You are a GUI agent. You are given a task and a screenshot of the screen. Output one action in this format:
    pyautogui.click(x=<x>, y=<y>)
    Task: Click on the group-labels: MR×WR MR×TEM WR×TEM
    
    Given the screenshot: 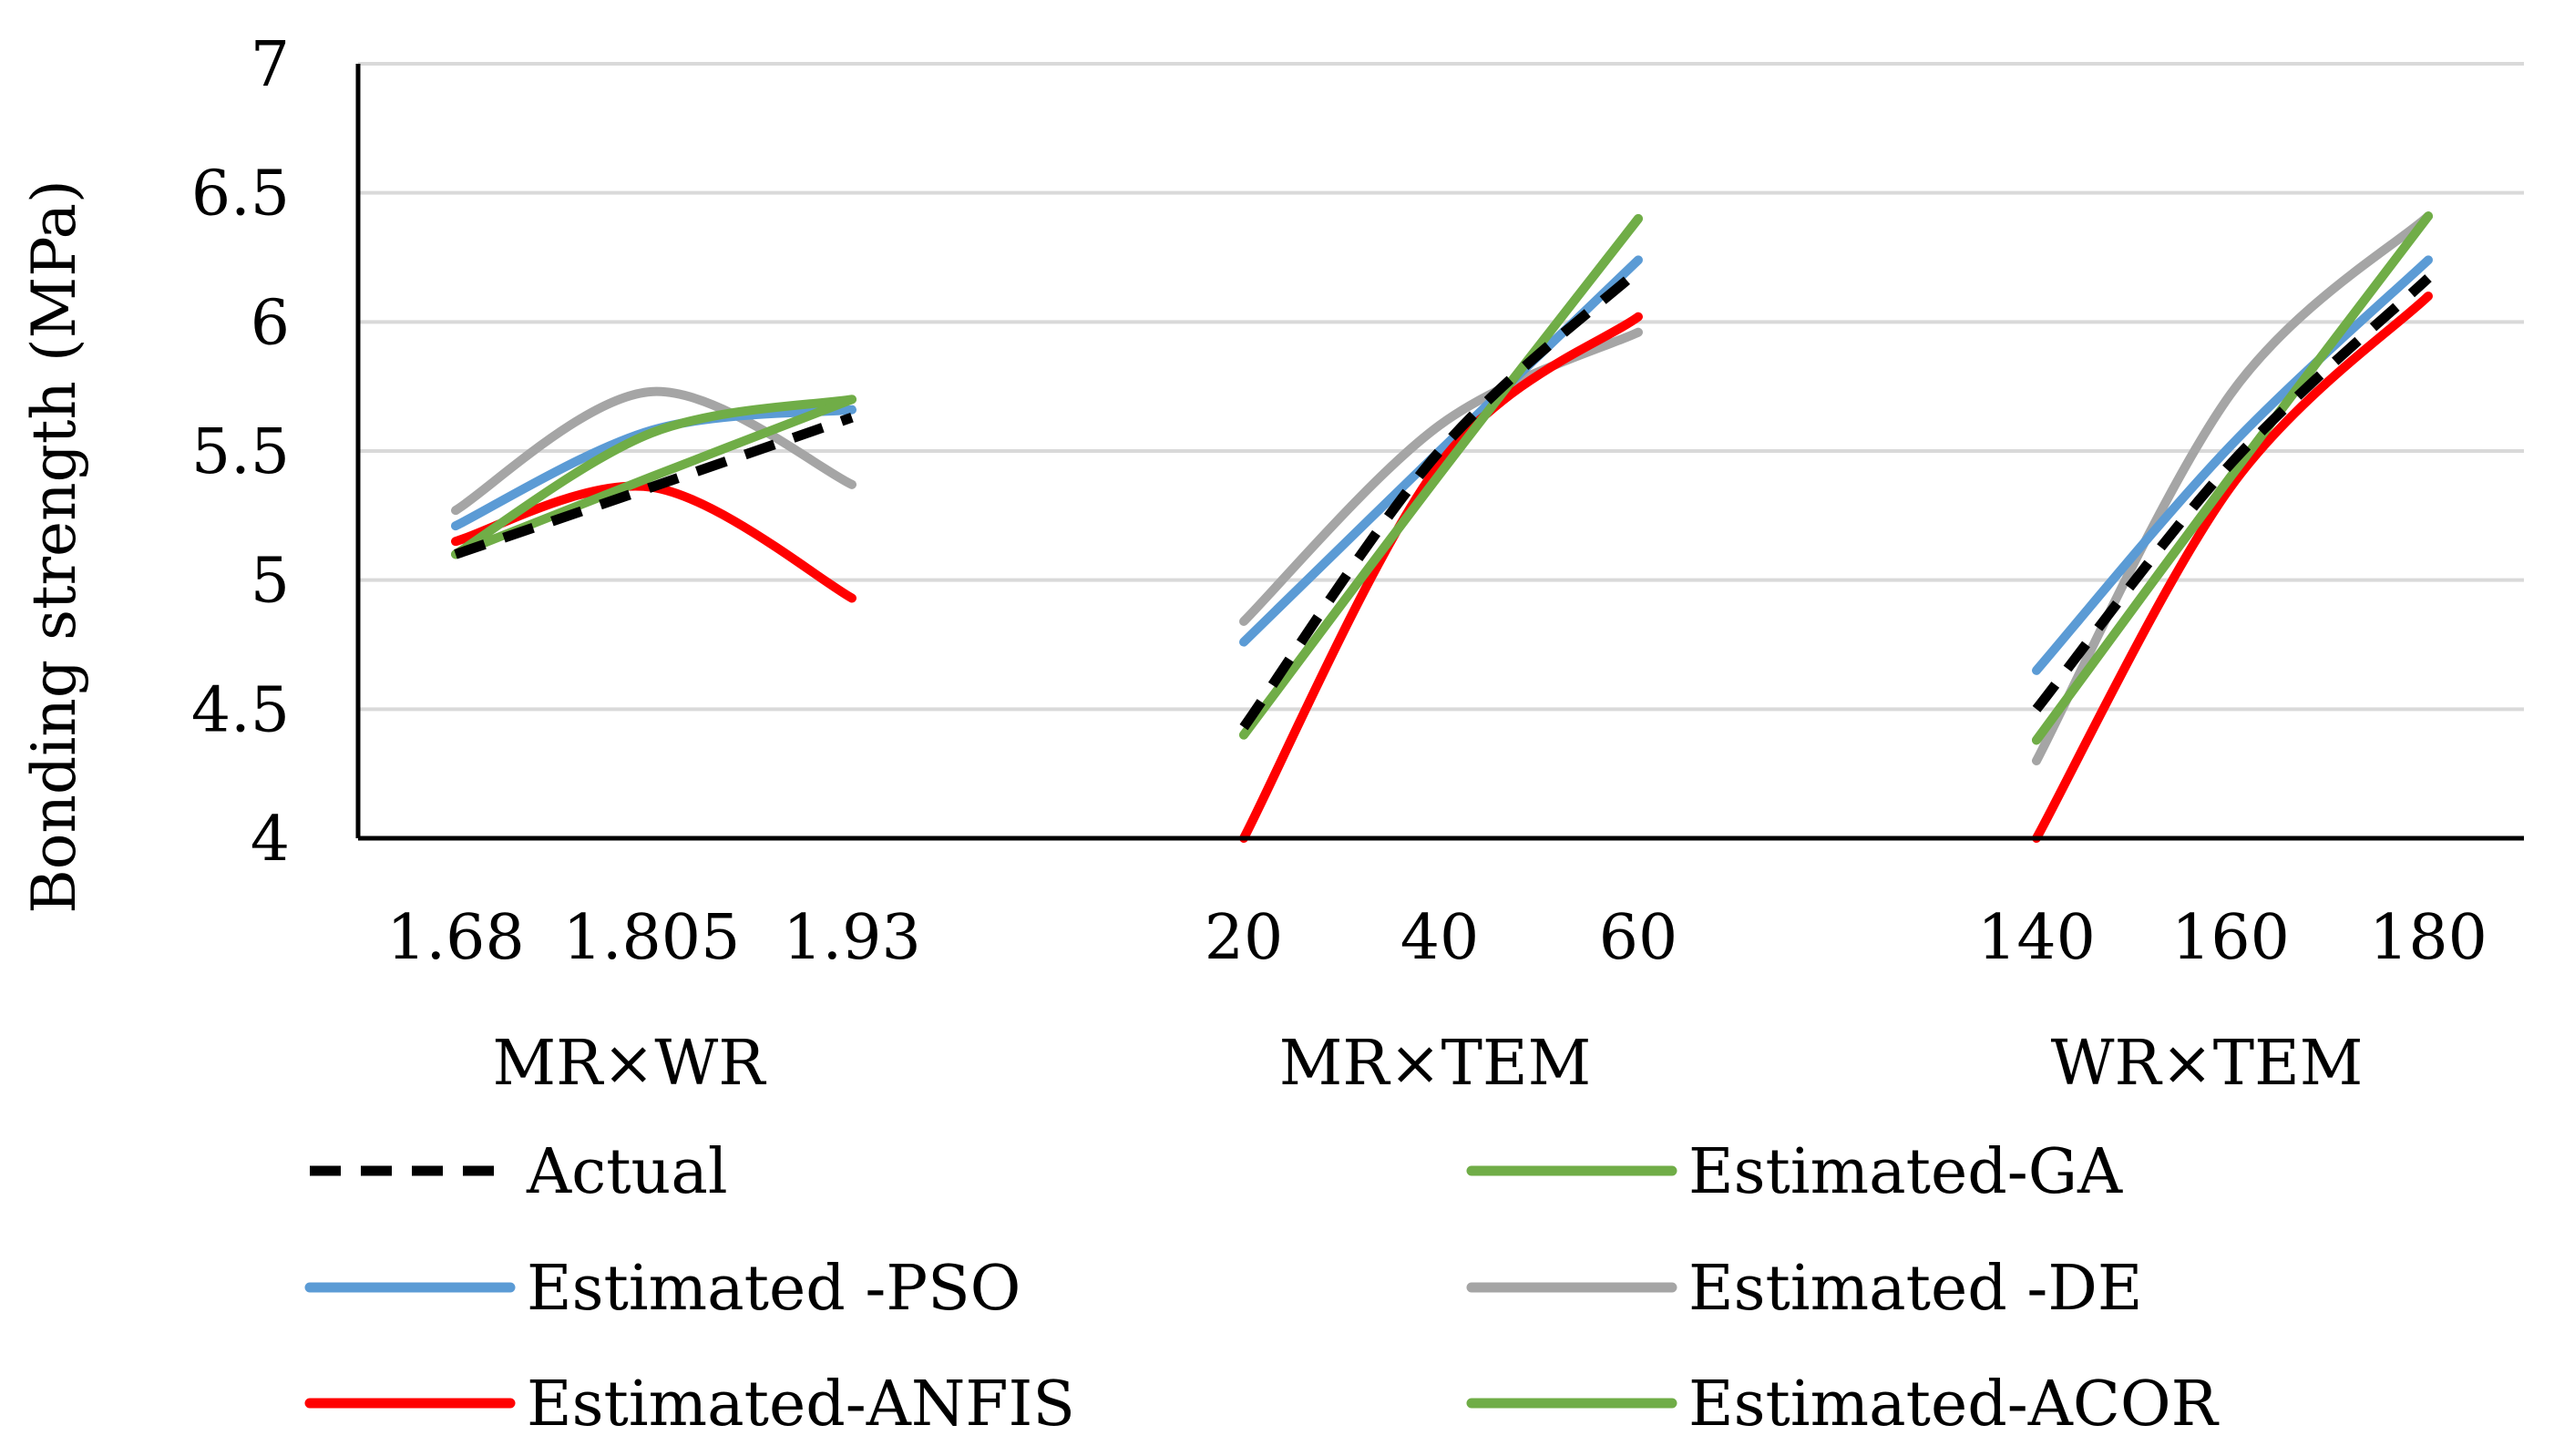 What is the action you would take?
    pyautogui.click(x=1428, y=1064)
    